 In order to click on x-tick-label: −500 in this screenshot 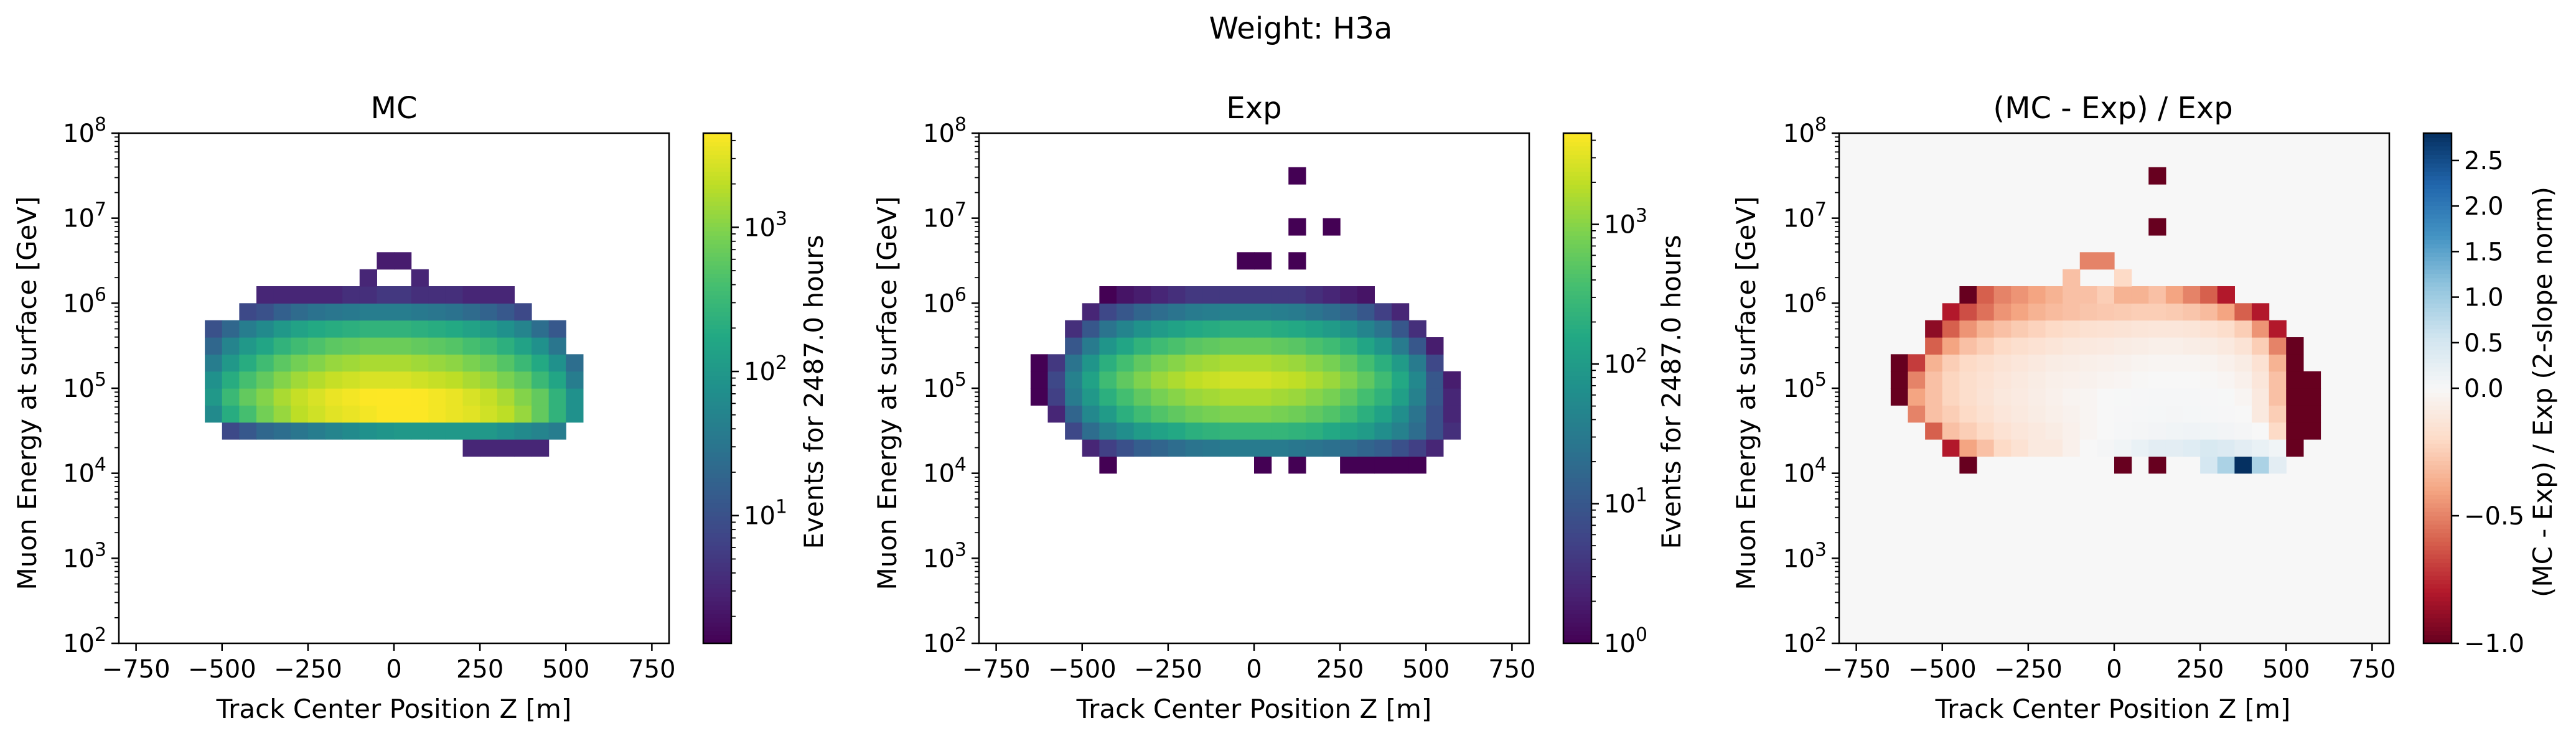, I will do `click(1082, 669)`.